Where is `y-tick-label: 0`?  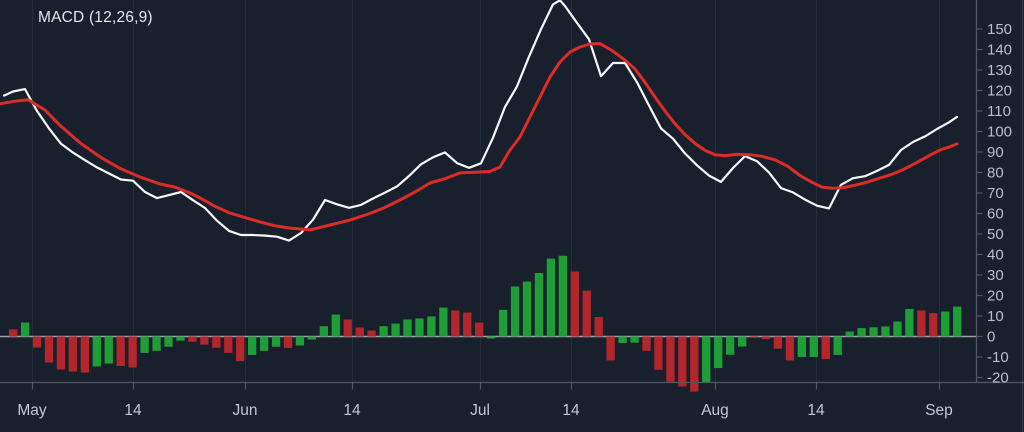
y-tick-label: 0 is located at coordinates (991, 337).